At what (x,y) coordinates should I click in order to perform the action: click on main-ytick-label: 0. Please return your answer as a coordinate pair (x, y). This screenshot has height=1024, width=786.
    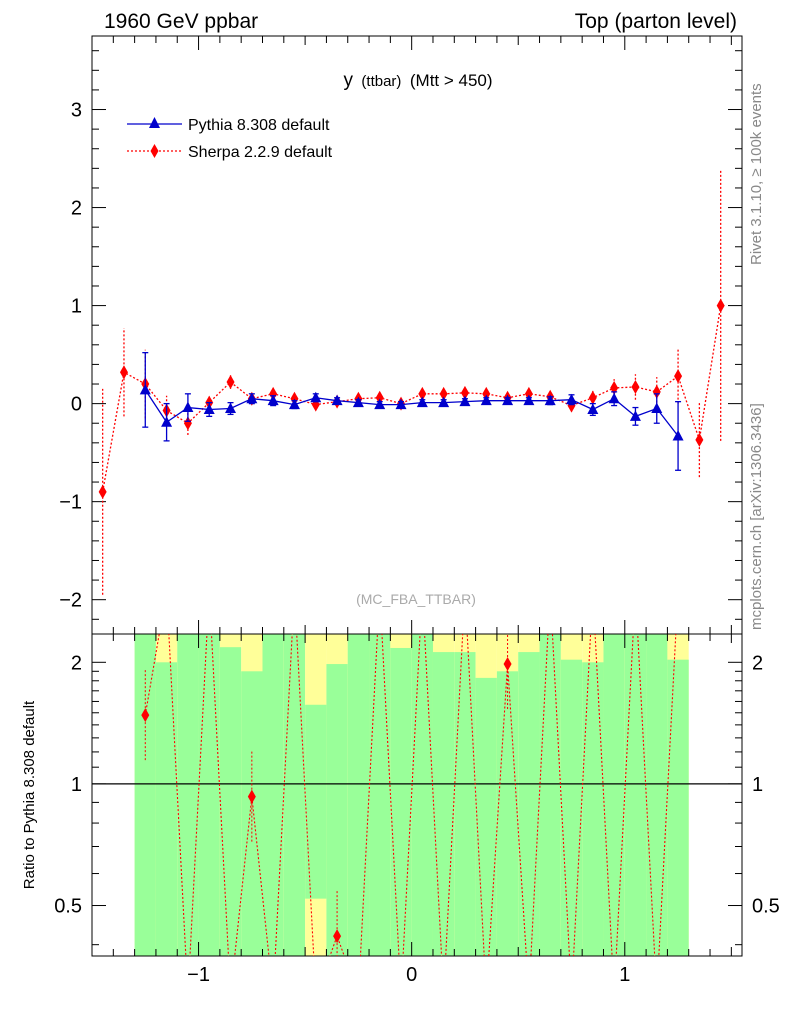
    Looking at the image, I should click on (76, 405).